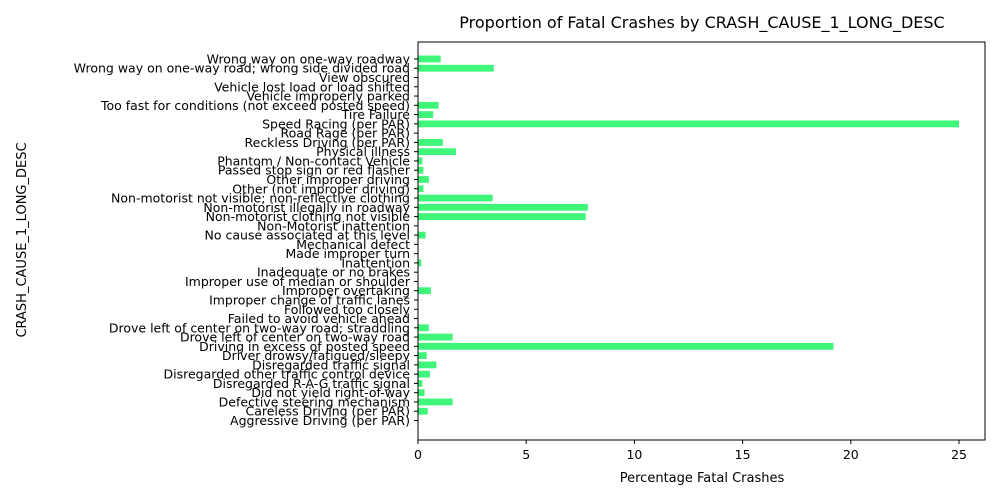  What do you see at coordinates (309, 58) in the screenshot?
I see `category-label: Wrong way on one-way roadway` at bounding box center [309, 58].